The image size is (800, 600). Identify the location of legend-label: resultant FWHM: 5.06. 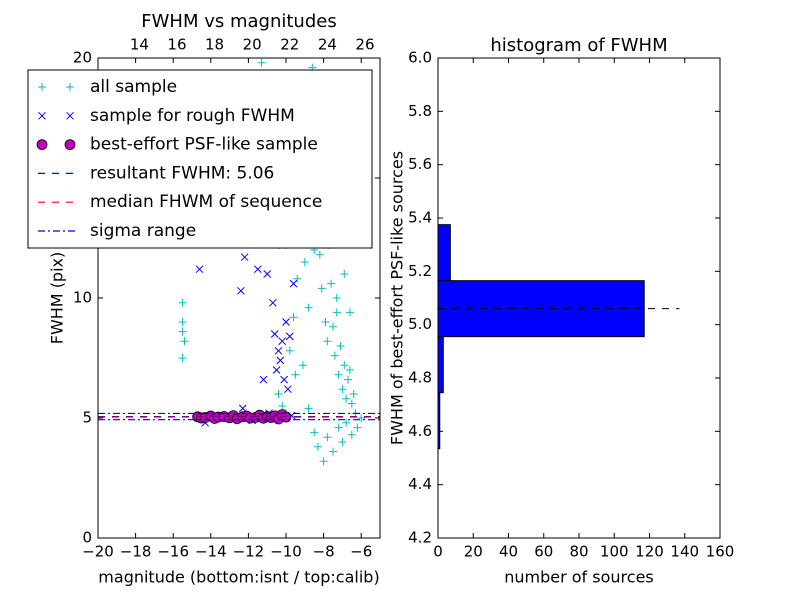
(182, 173).